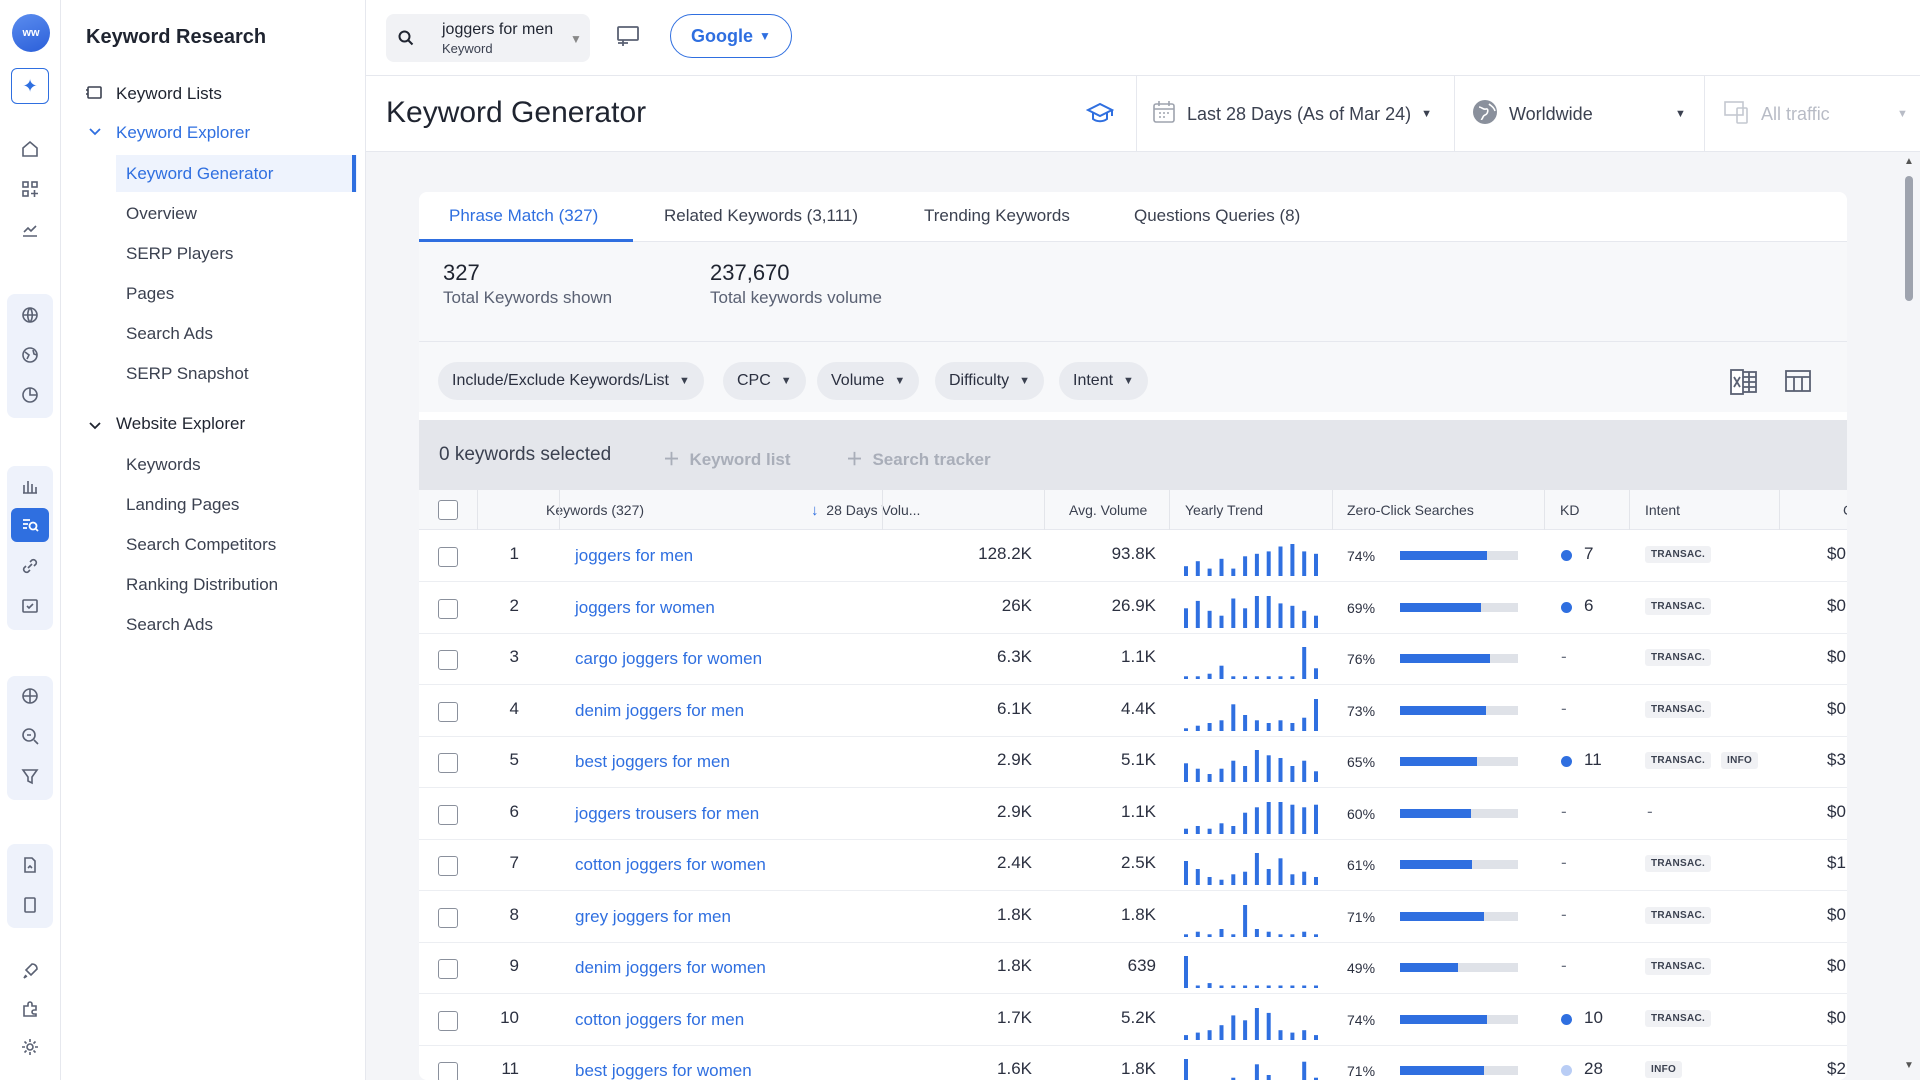 The height and width of the screenshot is (1080, 1920). I want to click on add-compare-icon, so click(628, 39).